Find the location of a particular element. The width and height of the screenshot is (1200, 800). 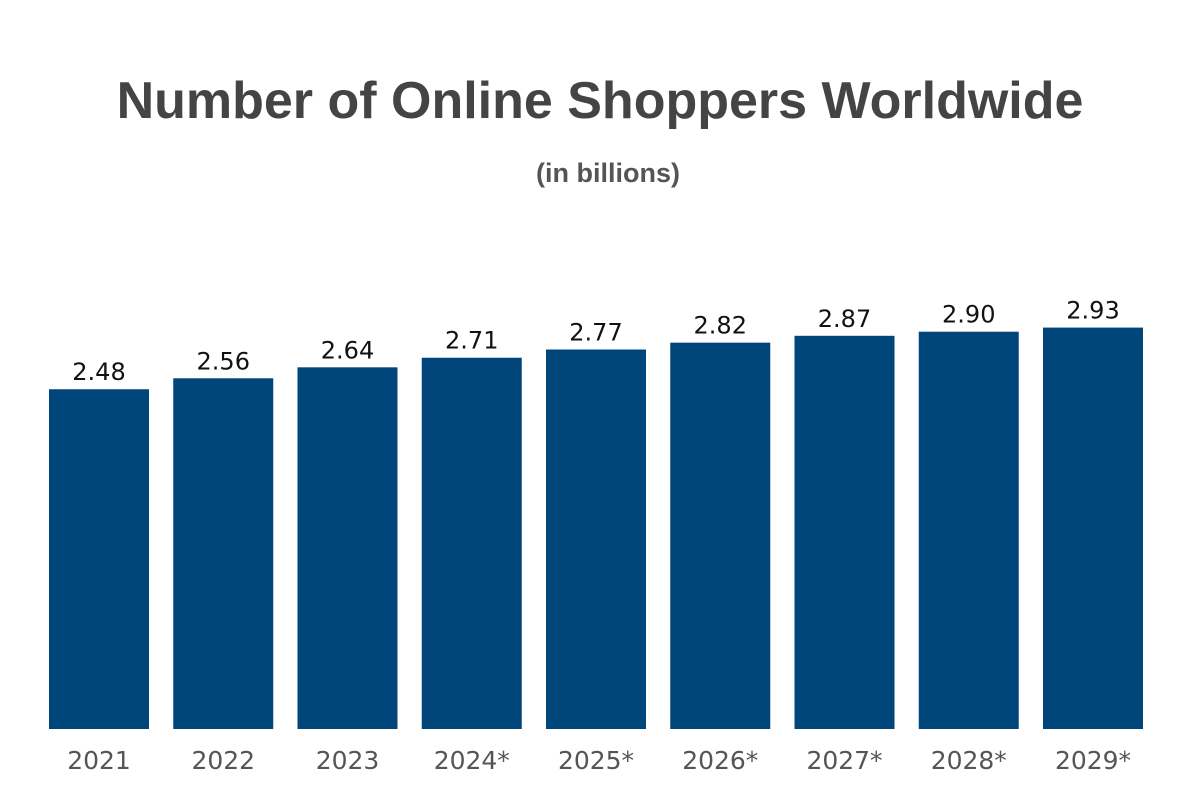

x-tick-label: 2028* is located at coordinates (969, 760).